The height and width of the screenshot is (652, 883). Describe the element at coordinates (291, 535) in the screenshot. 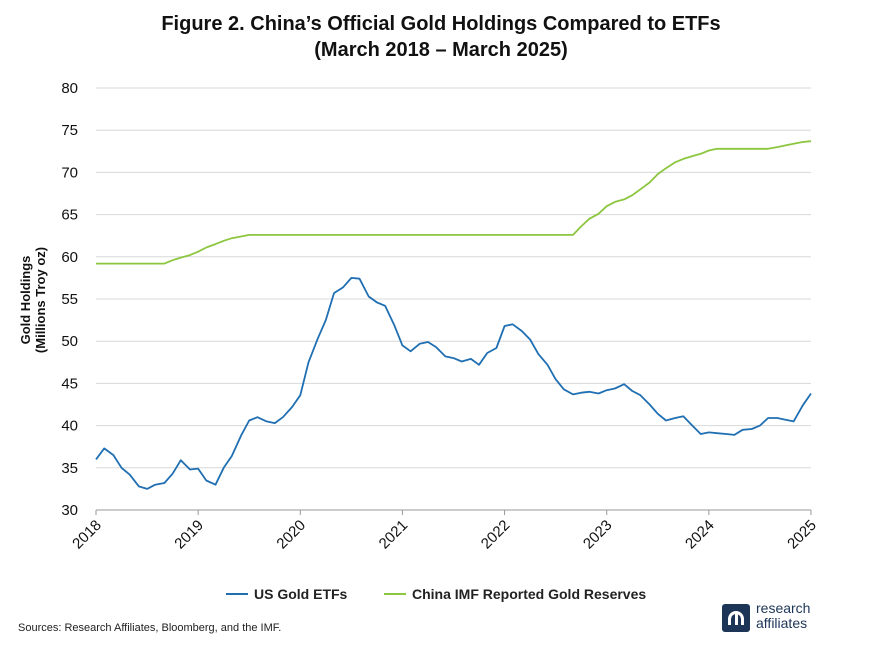

I see `x-tick-label: 2020` at that location.